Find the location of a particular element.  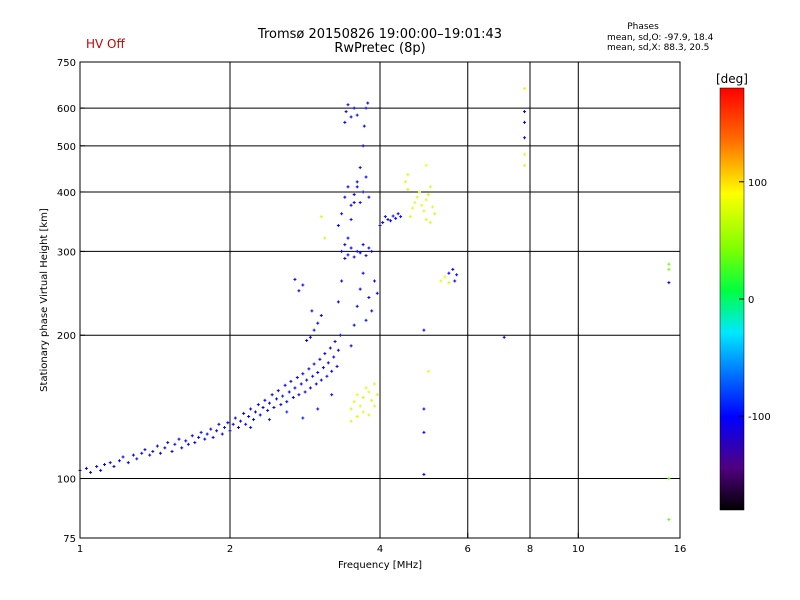

x-tick-label: 16 is located at coordinates (680, 549).